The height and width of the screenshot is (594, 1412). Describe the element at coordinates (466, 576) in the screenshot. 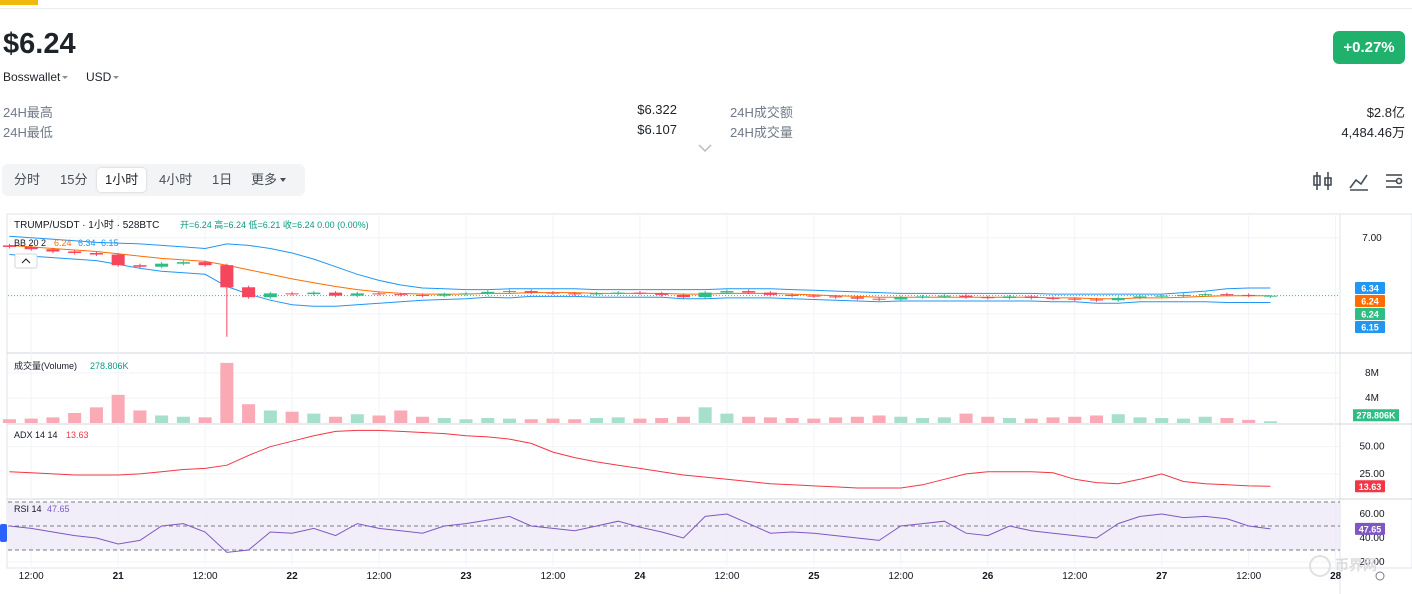

I see `x-tick-label: 23` at that location.